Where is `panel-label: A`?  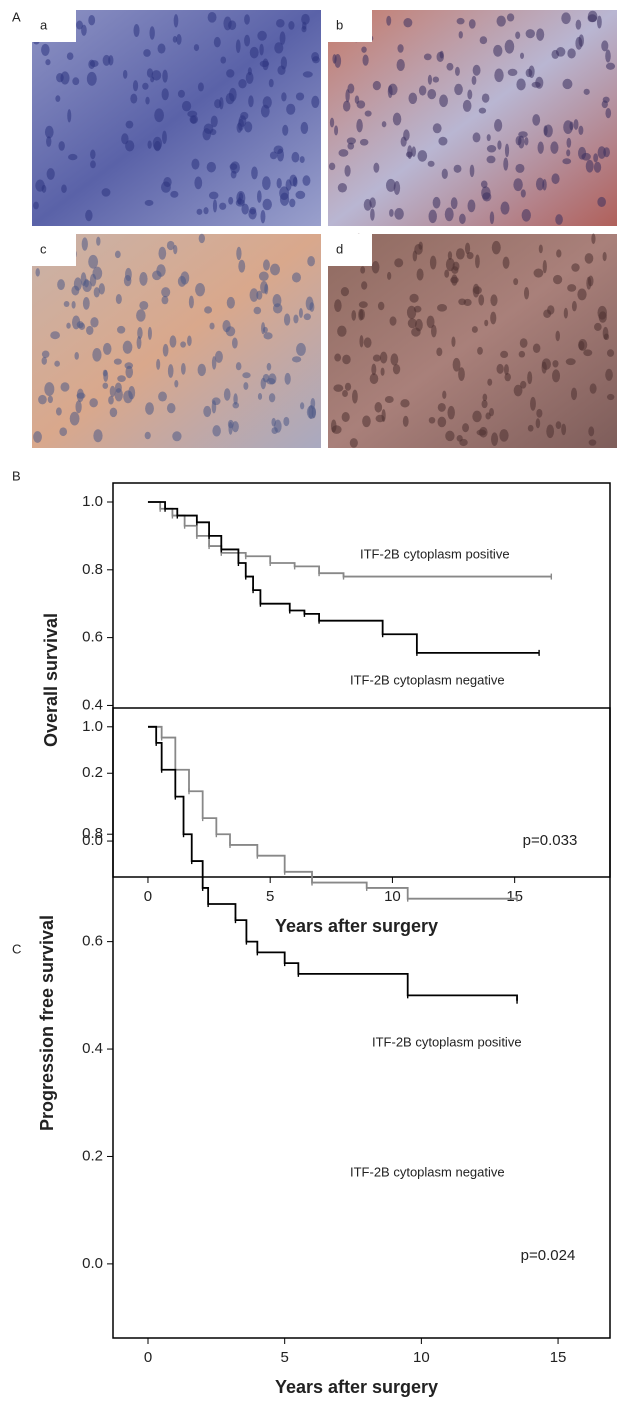
panel-label: A is located at coordinates (16, 16).